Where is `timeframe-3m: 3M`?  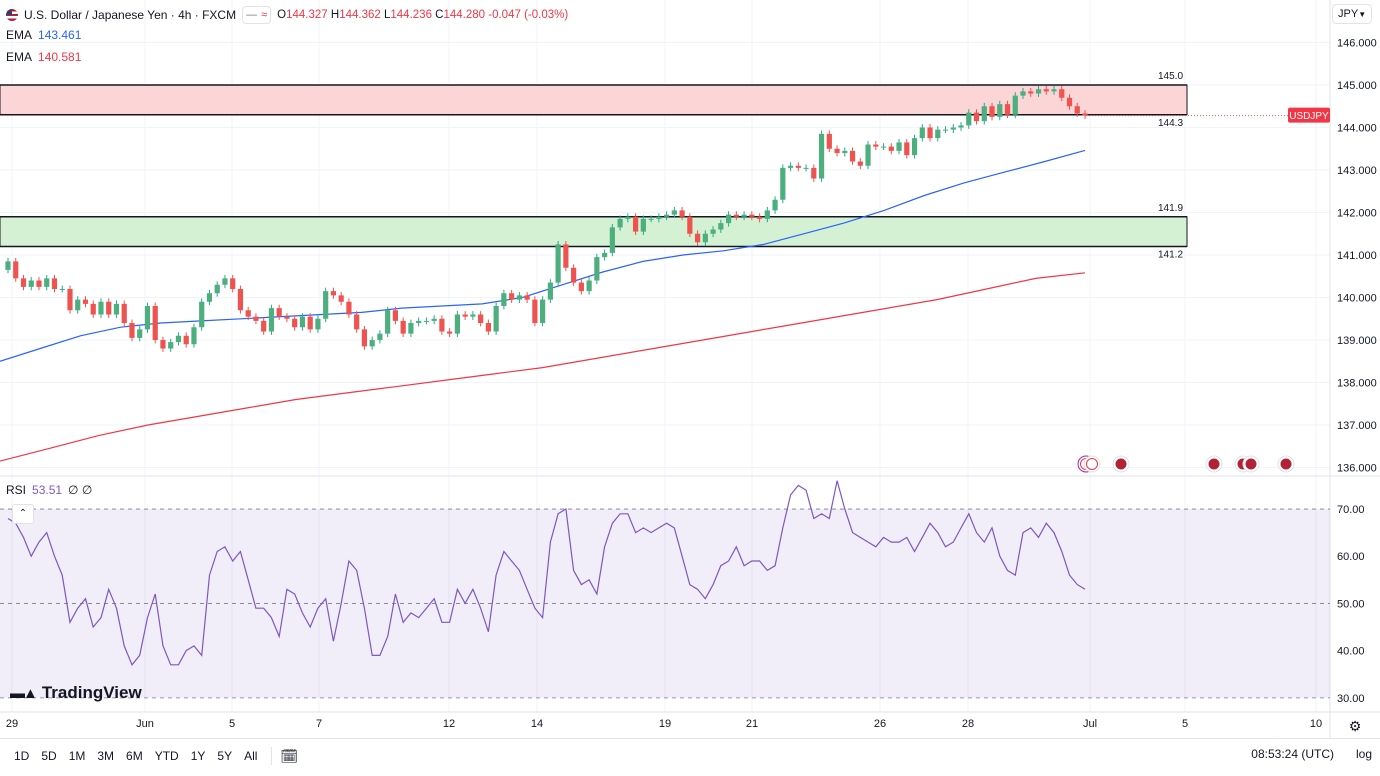 timeframe-3m: 3M is located at coordinates (106, 756).